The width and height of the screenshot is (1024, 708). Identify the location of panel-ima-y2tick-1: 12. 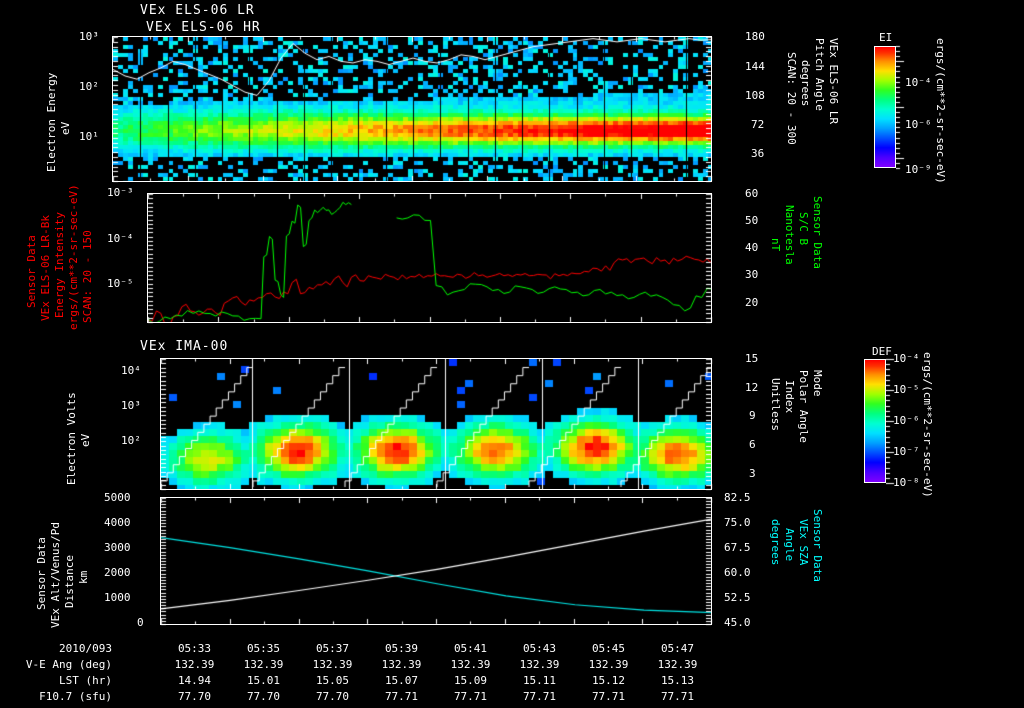
(752, 387).